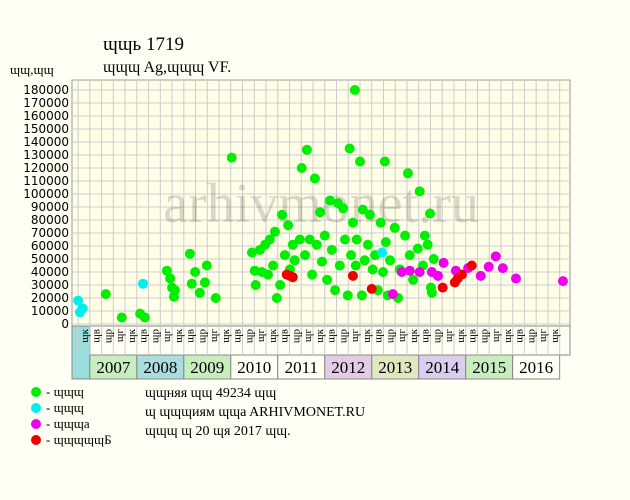 This screenshot has width=630, height=500. Describe the element at coordinates (50, 207) in the screenshot. I see `y-tick-label: 90000` at that location.